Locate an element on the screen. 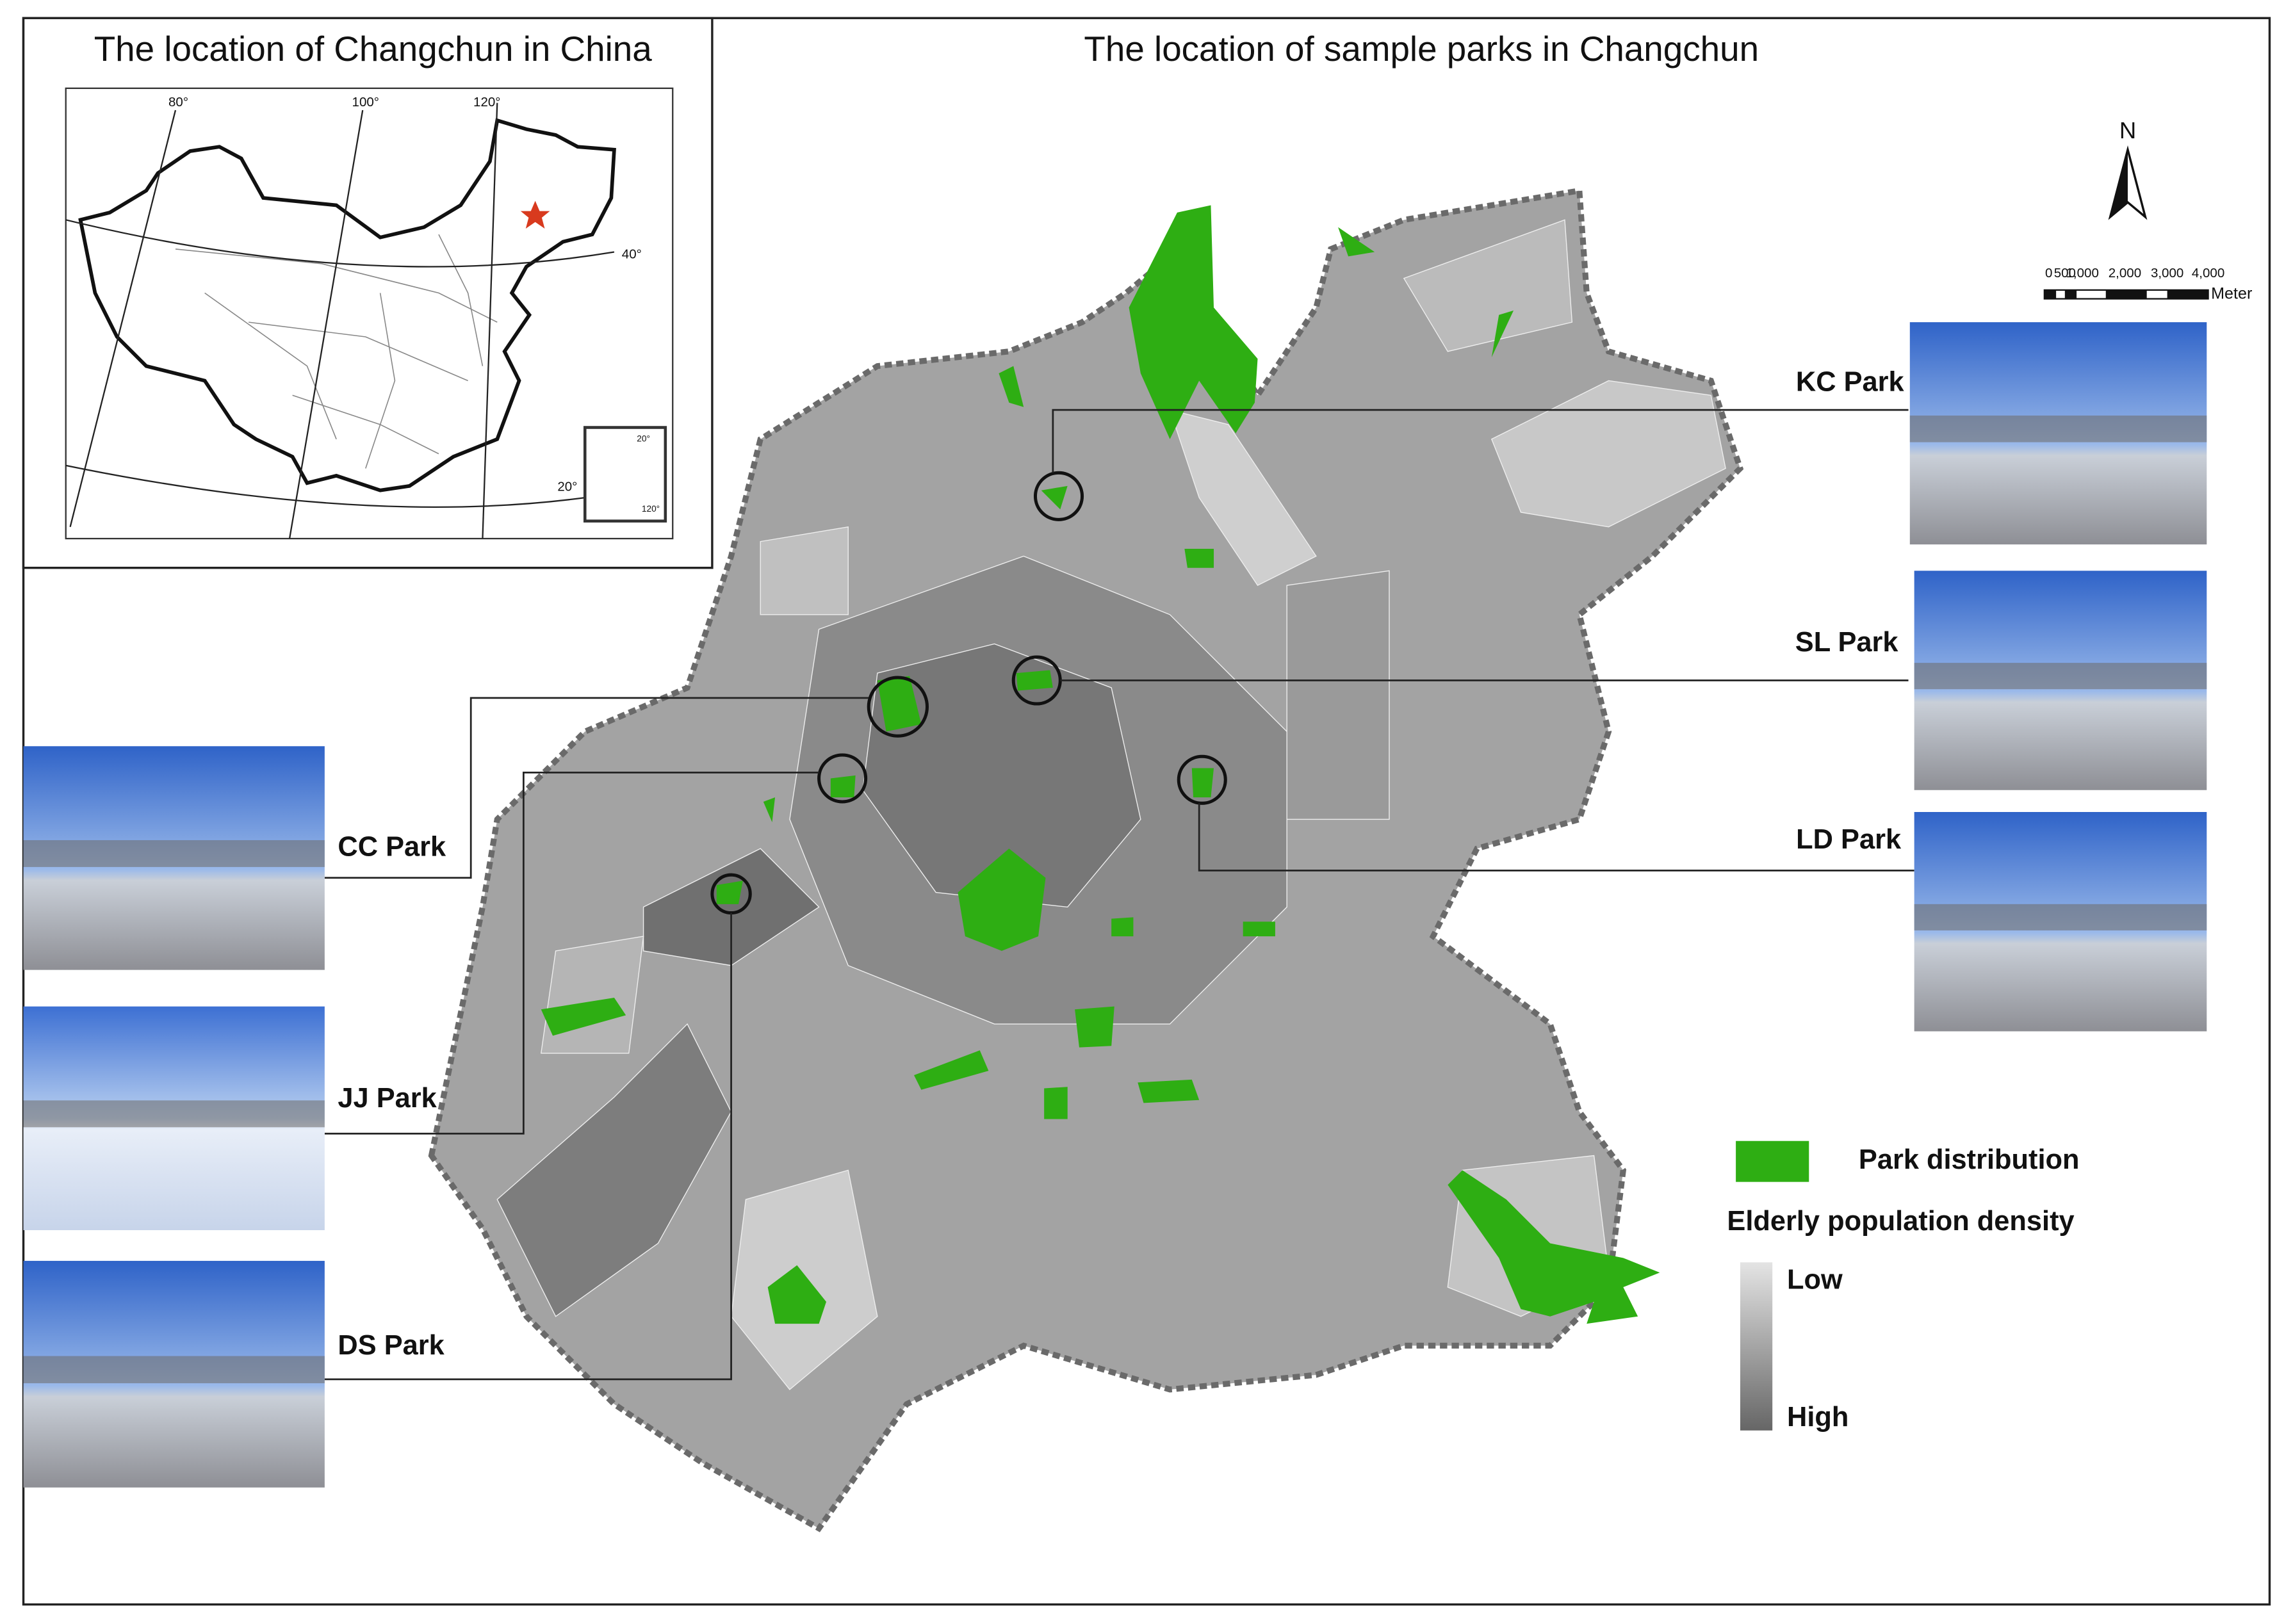 Image resolution: width=2293 pixels, height=1624 pixels. china-outline is located at coordinates (347, 305).